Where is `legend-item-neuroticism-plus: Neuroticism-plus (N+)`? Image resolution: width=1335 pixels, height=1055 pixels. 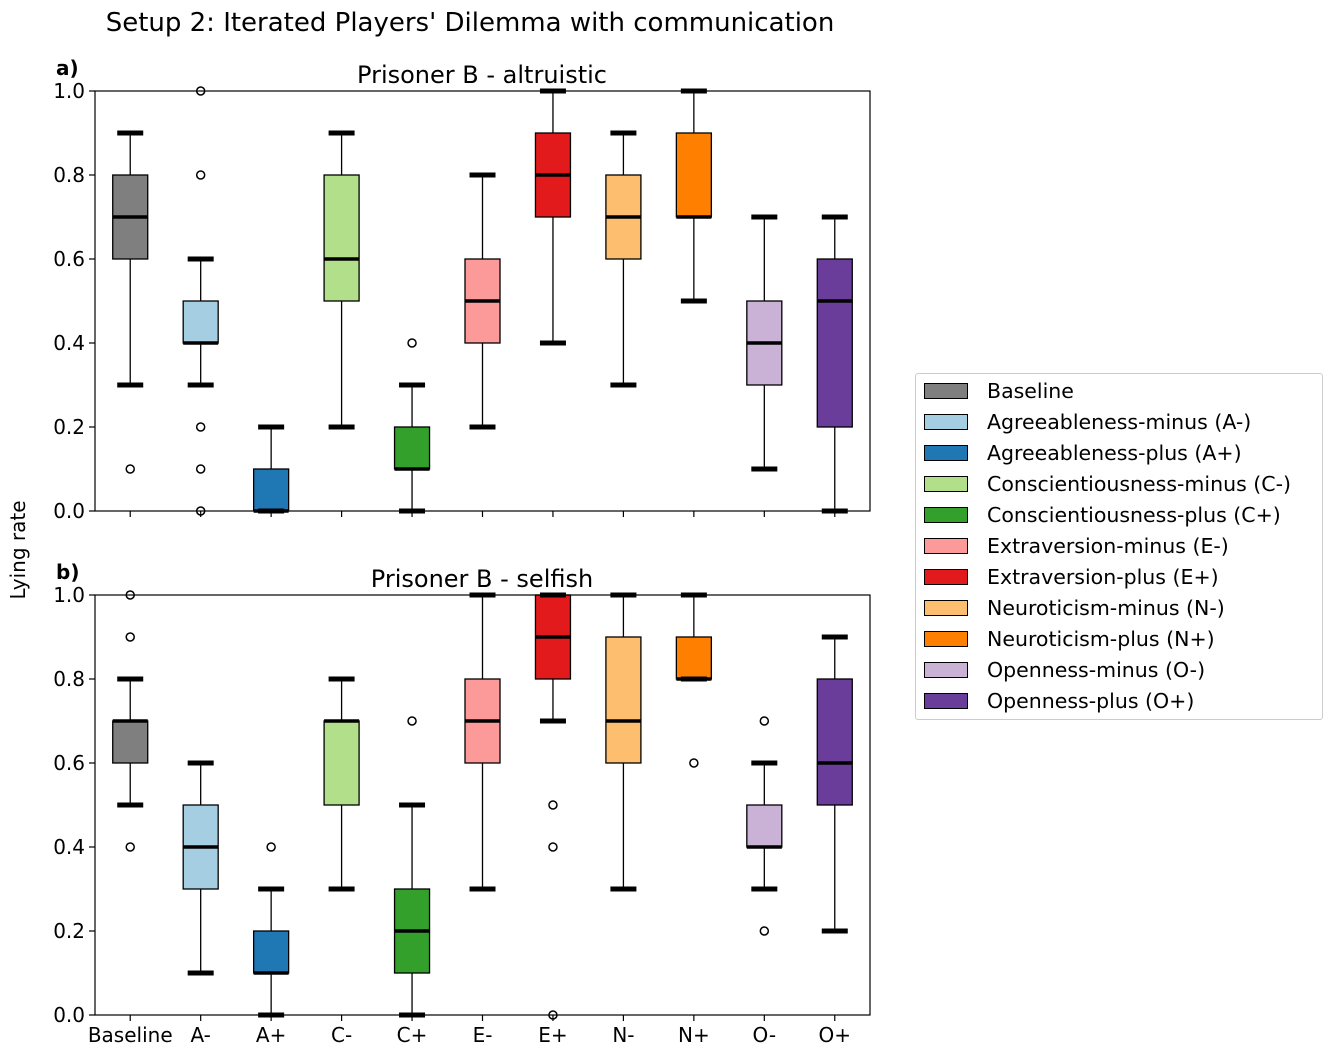
legend-item-neuroticism-plus: Neuroticism-plus (N+) is located at coordinates (1069, 639).